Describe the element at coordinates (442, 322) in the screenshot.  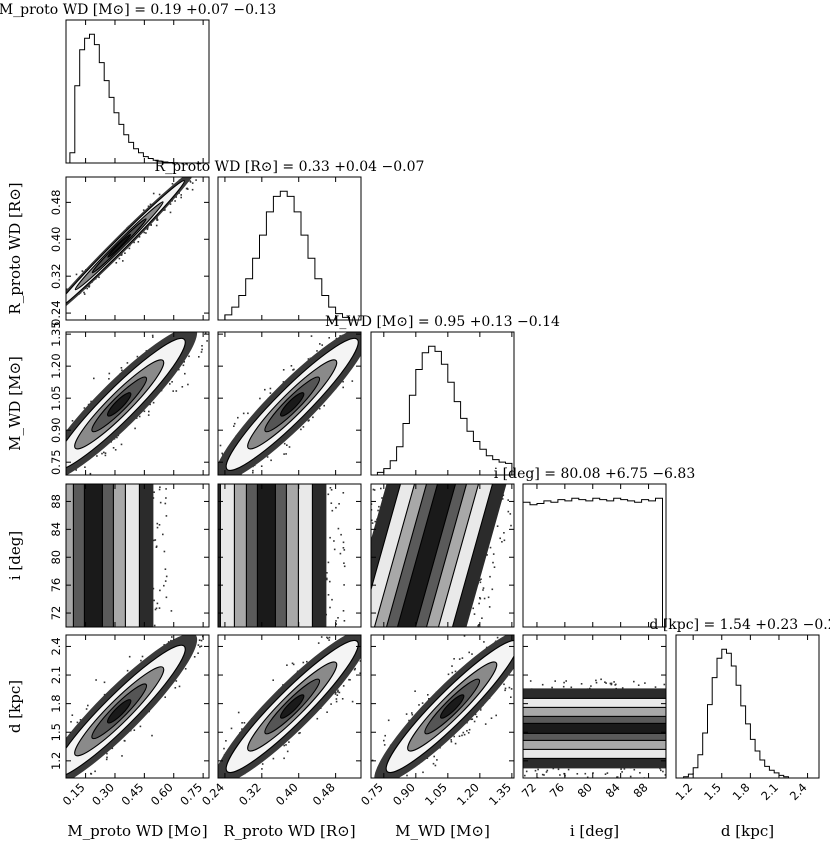
I see `title-M_WD: M_WD [M⊙] = 0.95 +0.13 −0.14` at that location.